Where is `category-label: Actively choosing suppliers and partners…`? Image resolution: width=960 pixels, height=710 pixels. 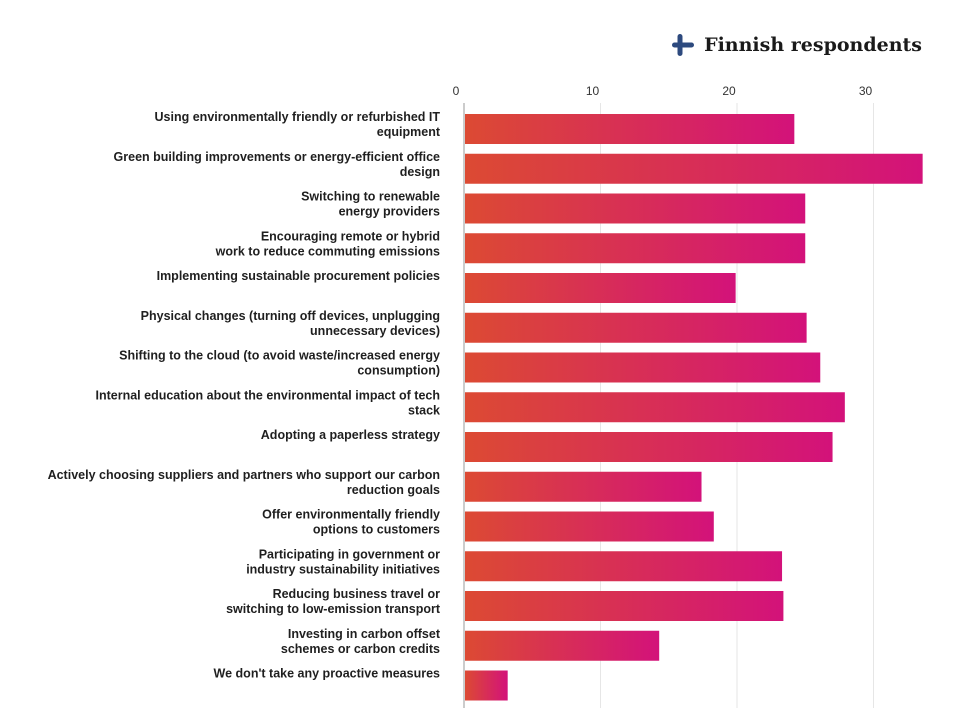 category-label: Actively choosing suppliers and partners… is located at coordinates (244, 482).